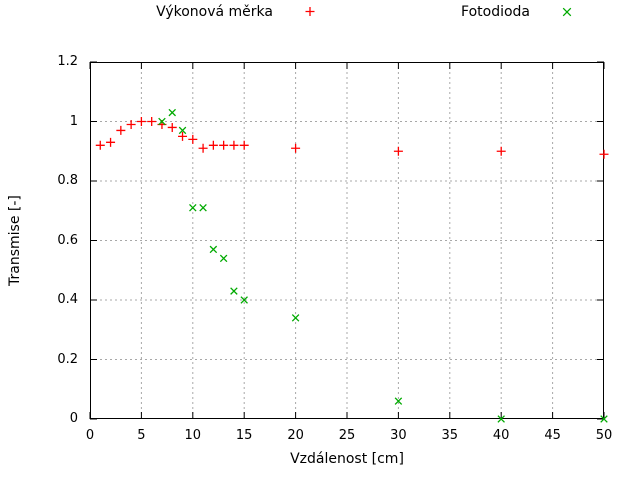 The image size is (640, 480). Describe the element at coordinates (193, 435) in the screenshot. I see `x-tick-label: 10` at that location.